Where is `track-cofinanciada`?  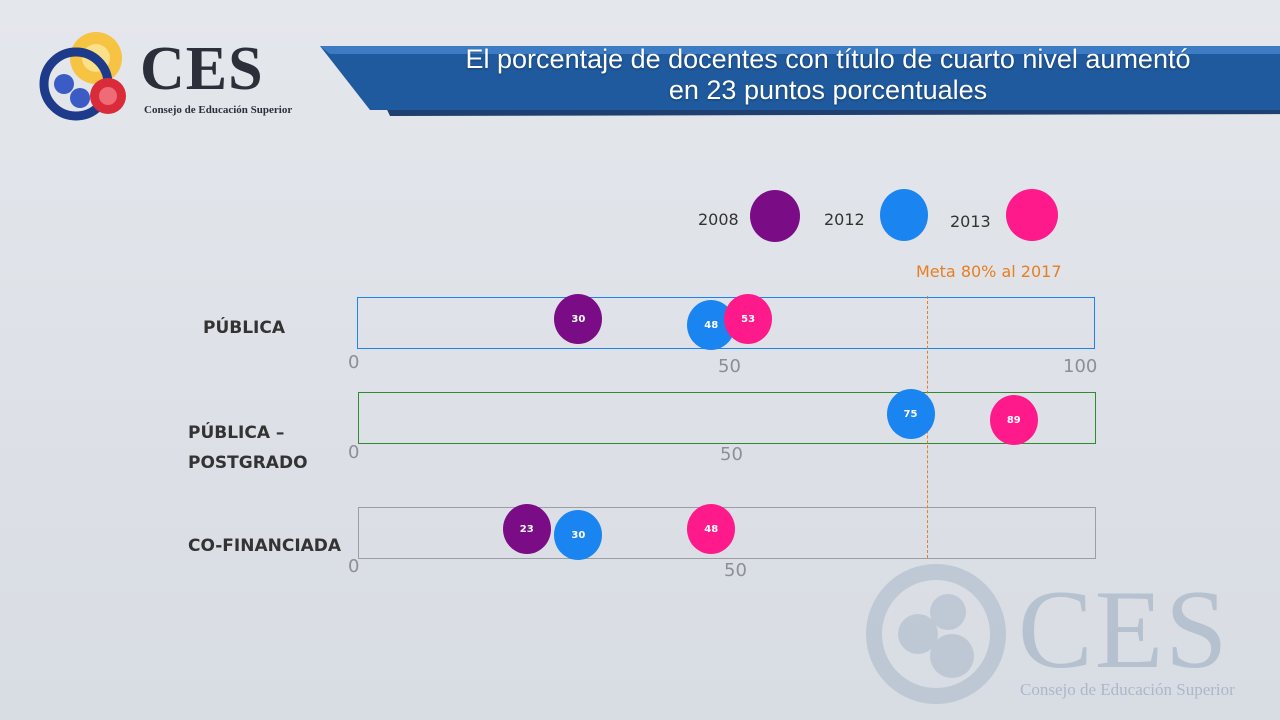 track-cofinanciada is located at coordinates (727, 533).